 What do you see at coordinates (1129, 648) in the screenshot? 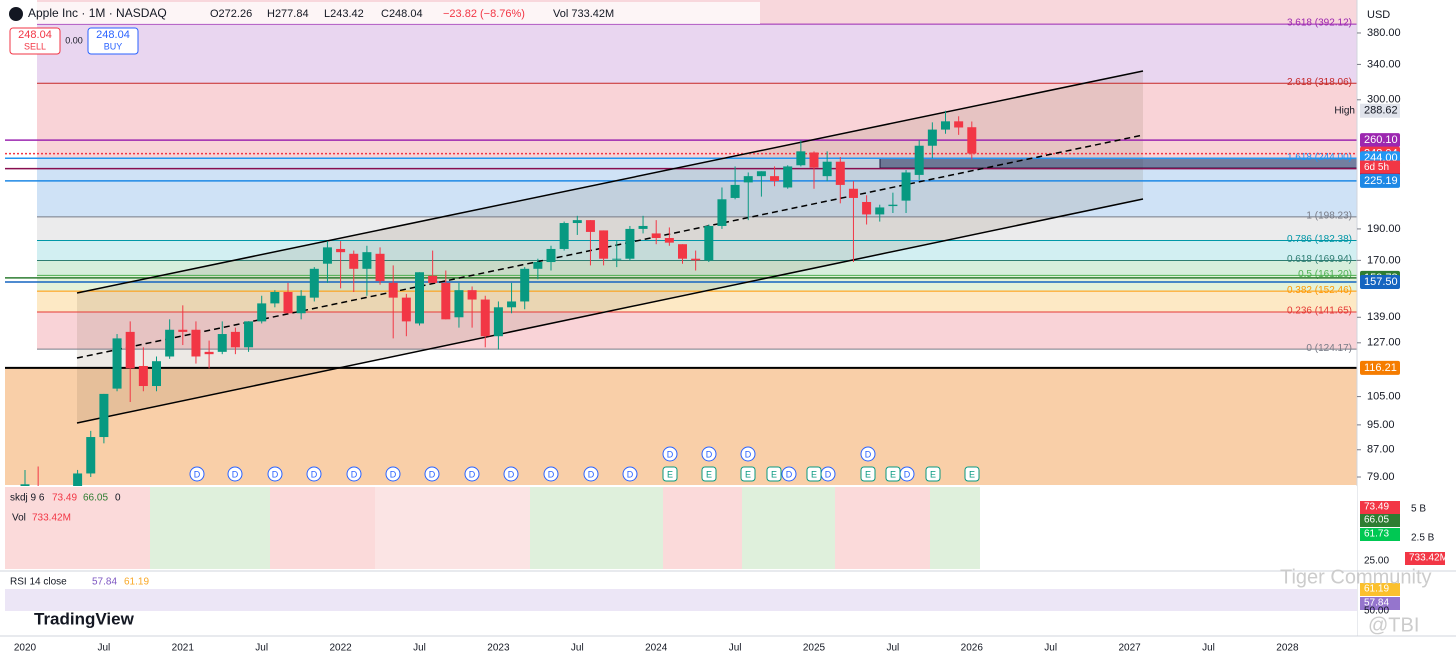
I see `x-tick-label: 2027` at bounding box center [1129, 648].